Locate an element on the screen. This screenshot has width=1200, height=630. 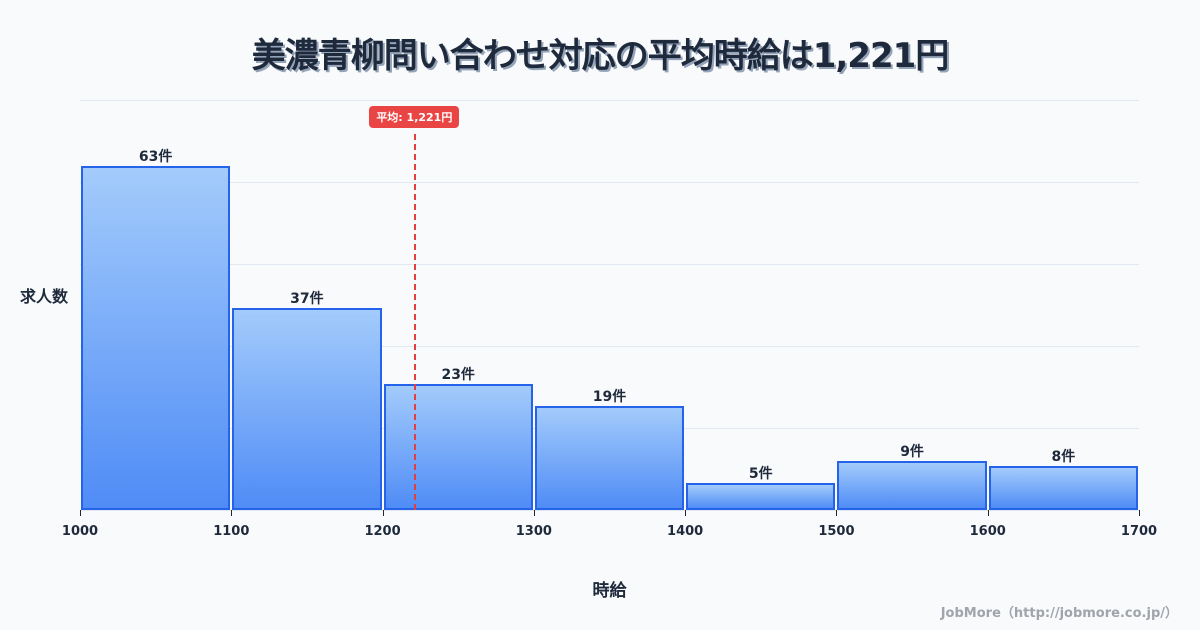
histogram-bar: 63件 is located at coordinates (156, 329).